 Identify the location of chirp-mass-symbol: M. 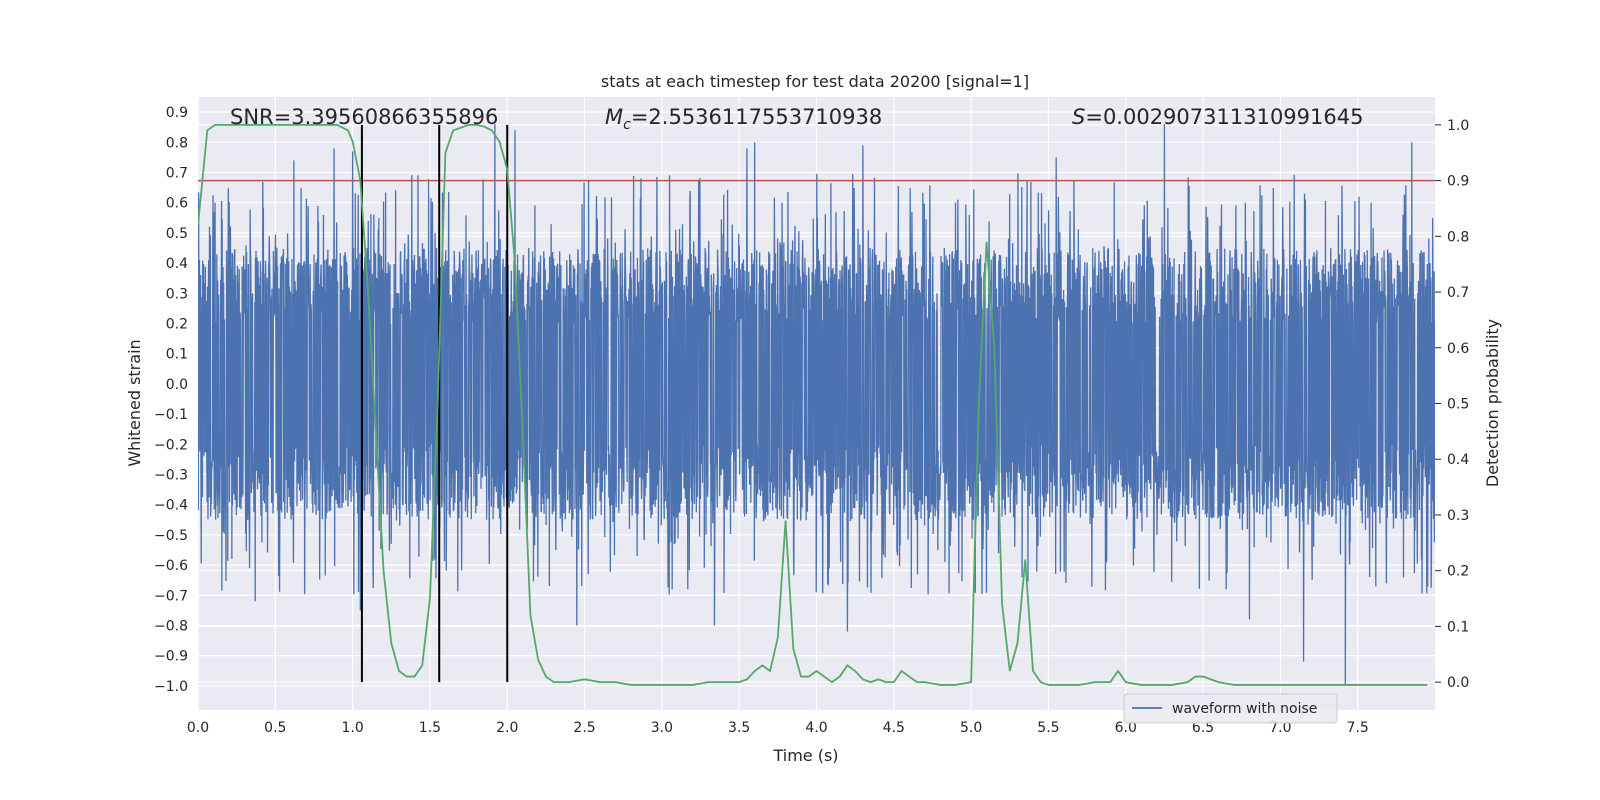
(614, 117).